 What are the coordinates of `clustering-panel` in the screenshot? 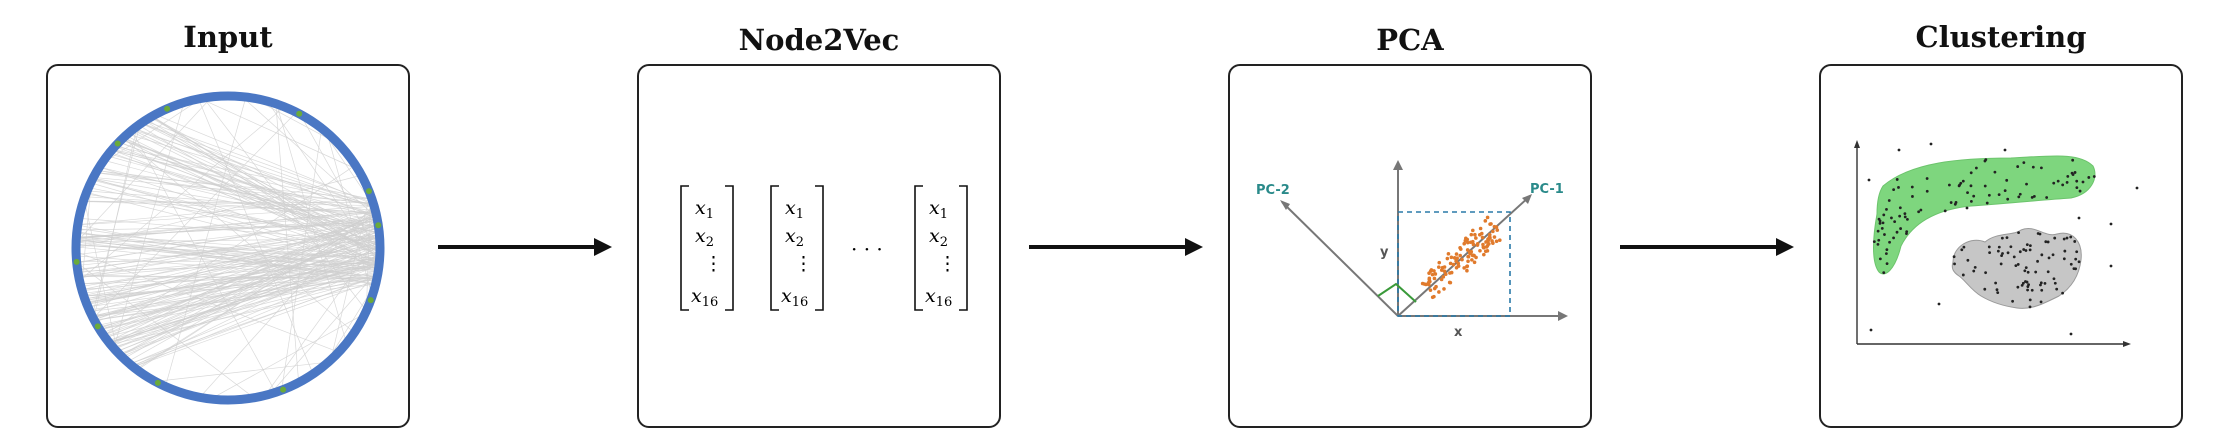 It's located at (2001, 246).